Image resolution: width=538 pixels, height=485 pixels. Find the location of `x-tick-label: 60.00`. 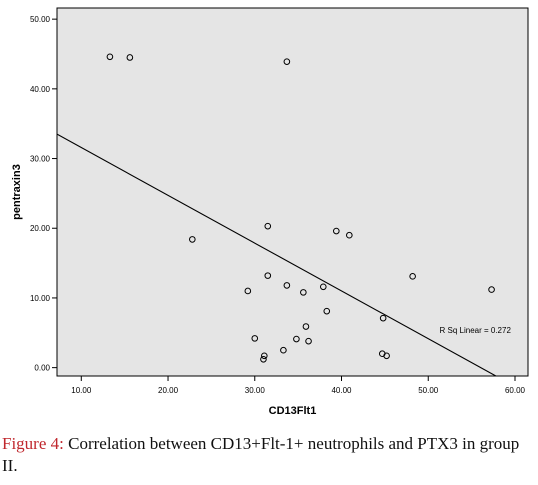

x-tick-label: 60.00 is located at coordinates (515, 390).